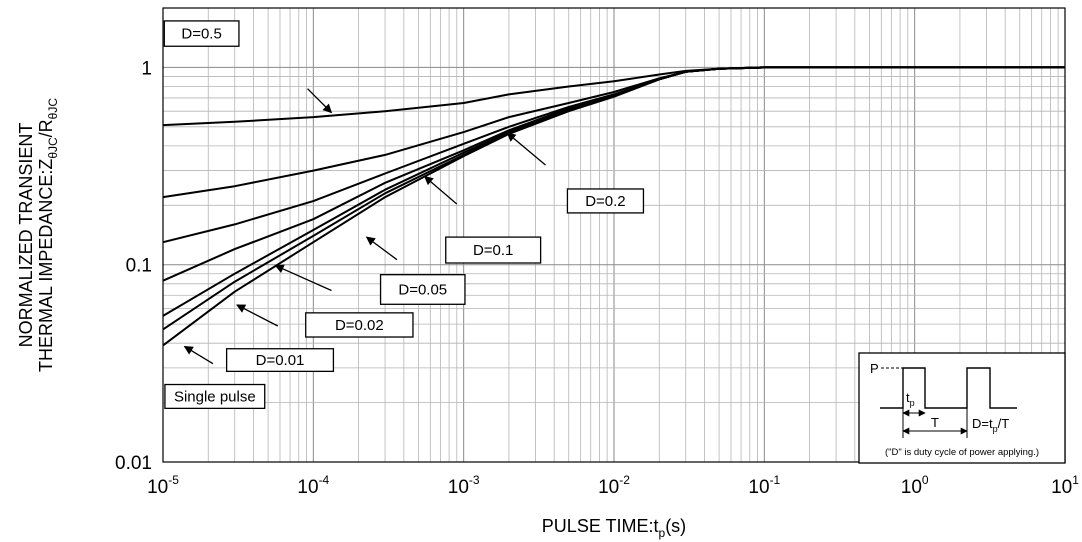  Describe the element at coordinates (962, 452) in the screenshot. I see `inset-duty-note: ("D" is duty cycle of power applying.)` at that location.